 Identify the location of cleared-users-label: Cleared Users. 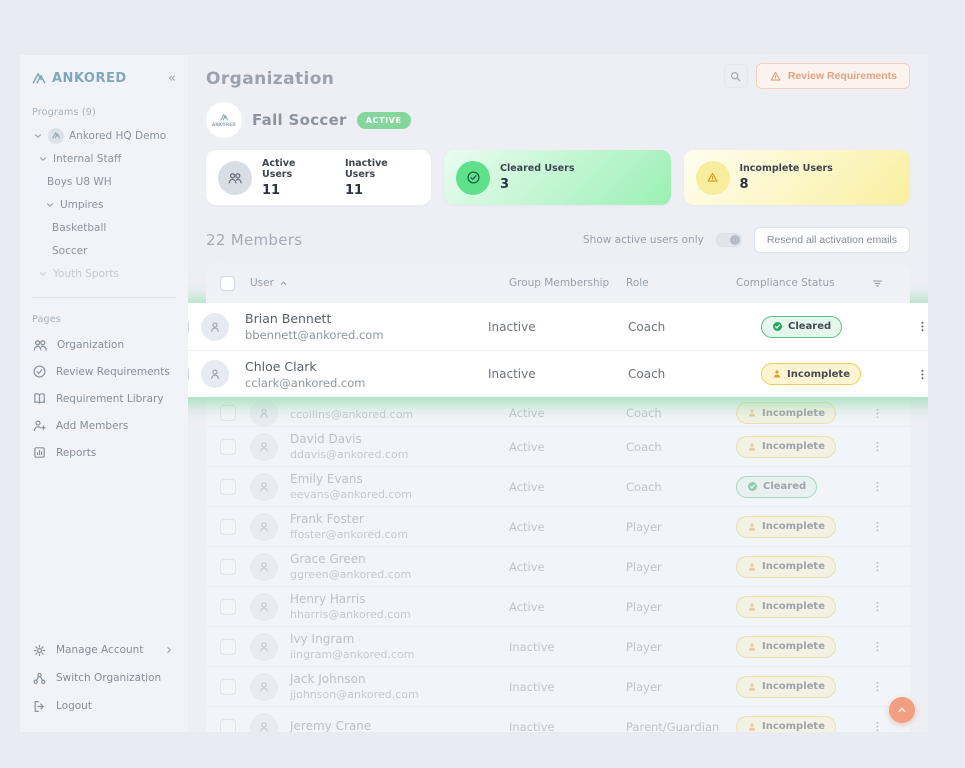
(537, 168).